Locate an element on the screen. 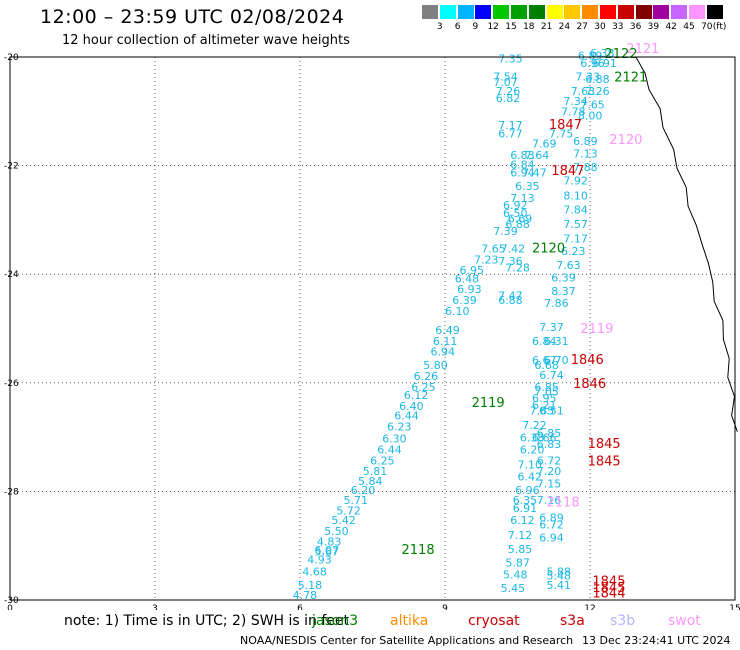 The height and width of the screenshot is (650, 740). coastline is located at coordinates (686, 244).